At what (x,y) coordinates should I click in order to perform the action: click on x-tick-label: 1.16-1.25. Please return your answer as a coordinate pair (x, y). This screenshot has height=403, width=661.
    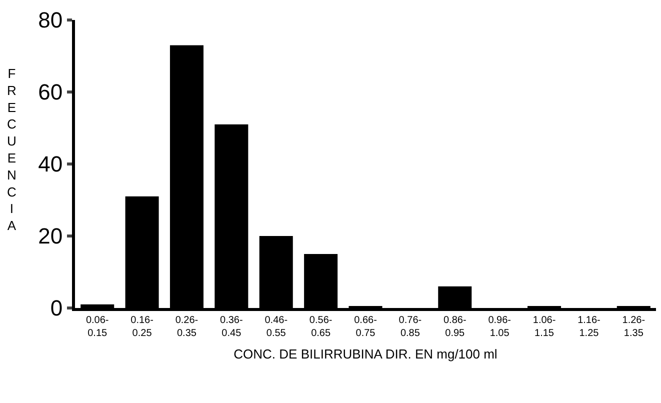
    Looking at the image, I should click on (589, 327).